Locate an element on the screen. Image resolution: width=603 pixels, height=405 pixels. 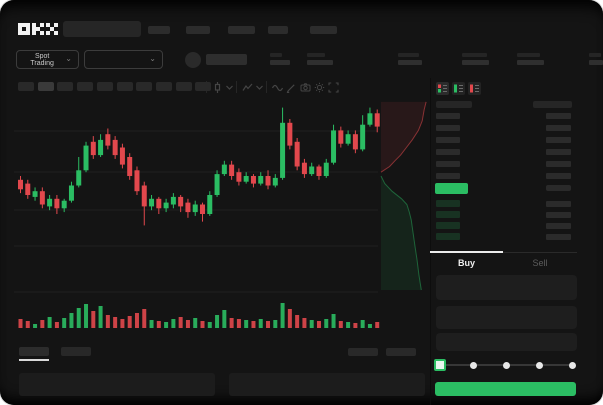
active-tab-underline is located at coordinates (34, 360).